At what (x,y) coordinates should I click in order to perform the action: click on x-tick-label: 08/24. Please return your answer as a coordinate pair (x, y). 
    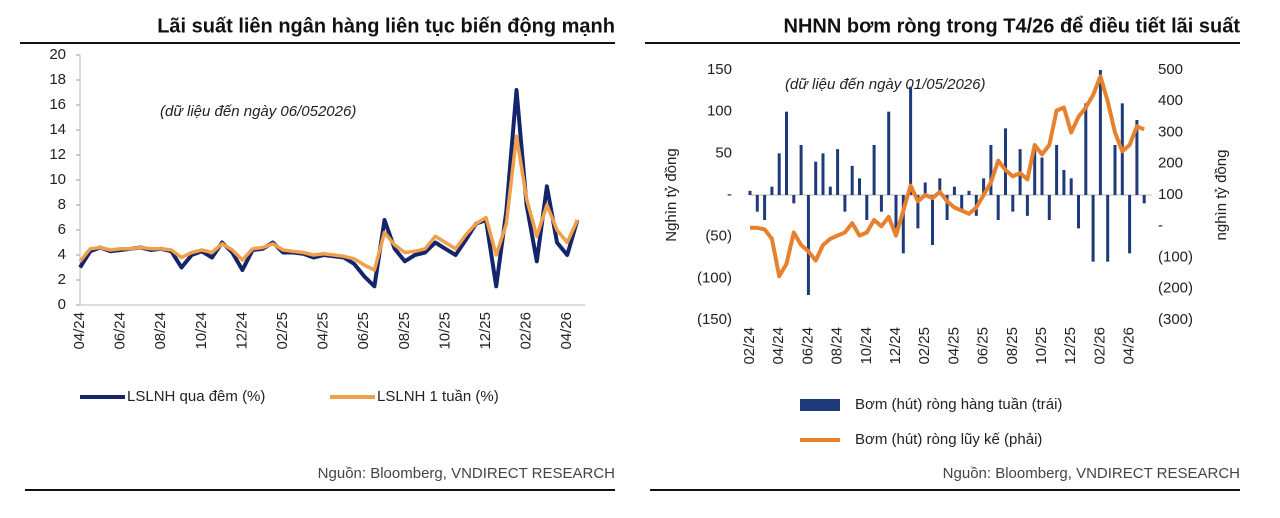
    Looking at the image, I should click on (837, 346).